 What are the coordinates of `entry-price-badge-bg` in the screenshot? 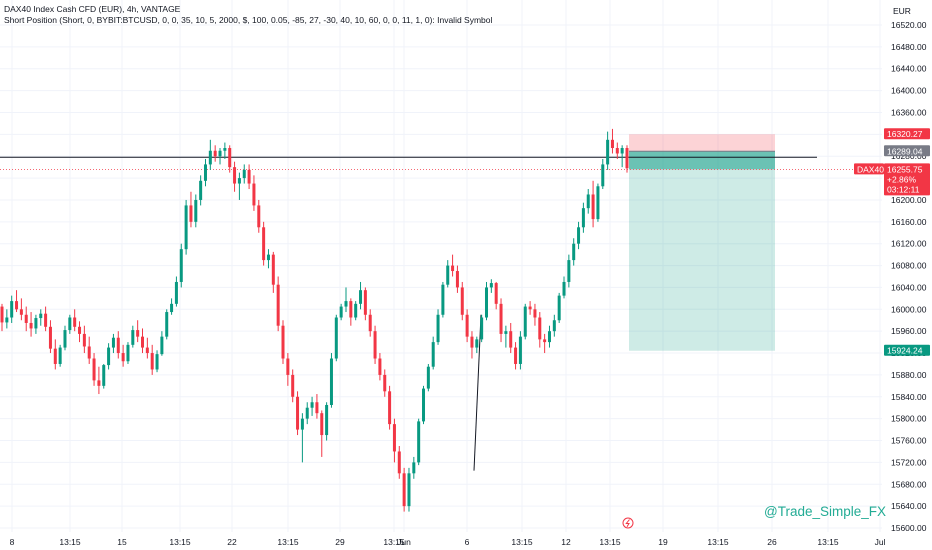 It's located at (907, 151).